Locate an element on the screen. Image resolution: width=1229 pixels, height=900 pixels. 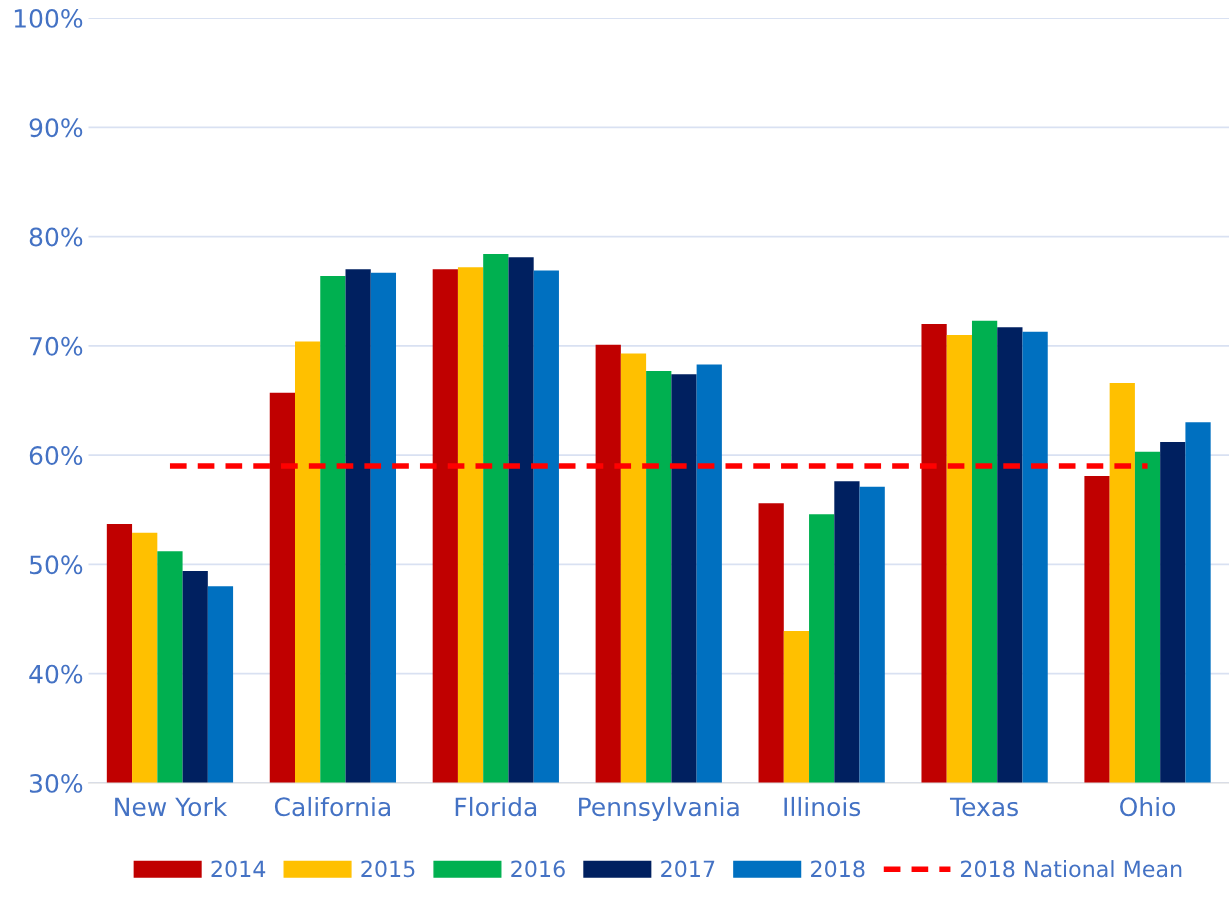
legend-label: 2018 is located at coordinates (838, 869).